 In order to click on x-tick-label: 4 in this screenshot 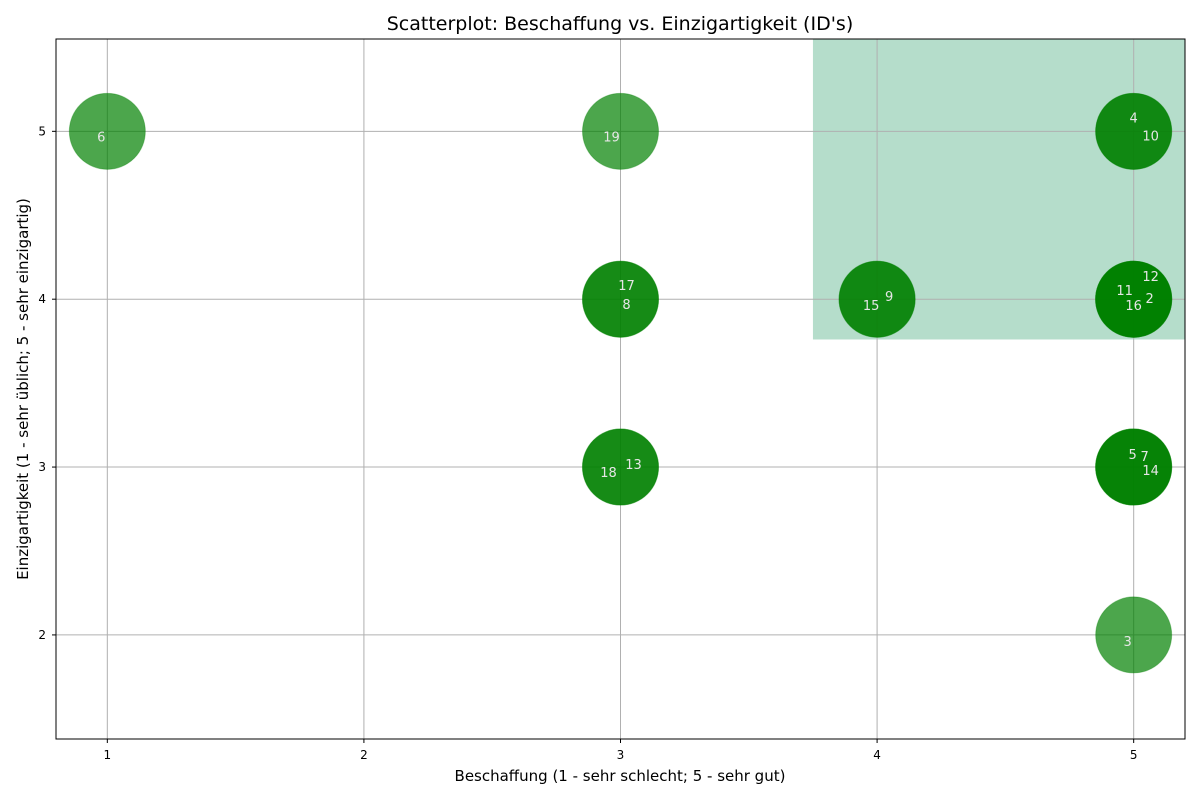, I will do `click(877, 755)`.